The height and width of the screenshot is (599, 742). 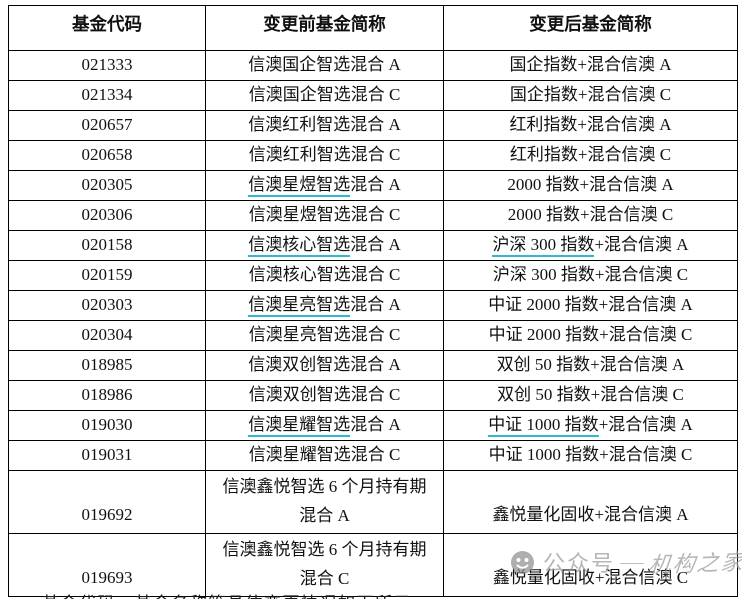 I want to click on cell-after-name: 鑫悦量化固收+混合信澳 C, so click(x=590, y=564).